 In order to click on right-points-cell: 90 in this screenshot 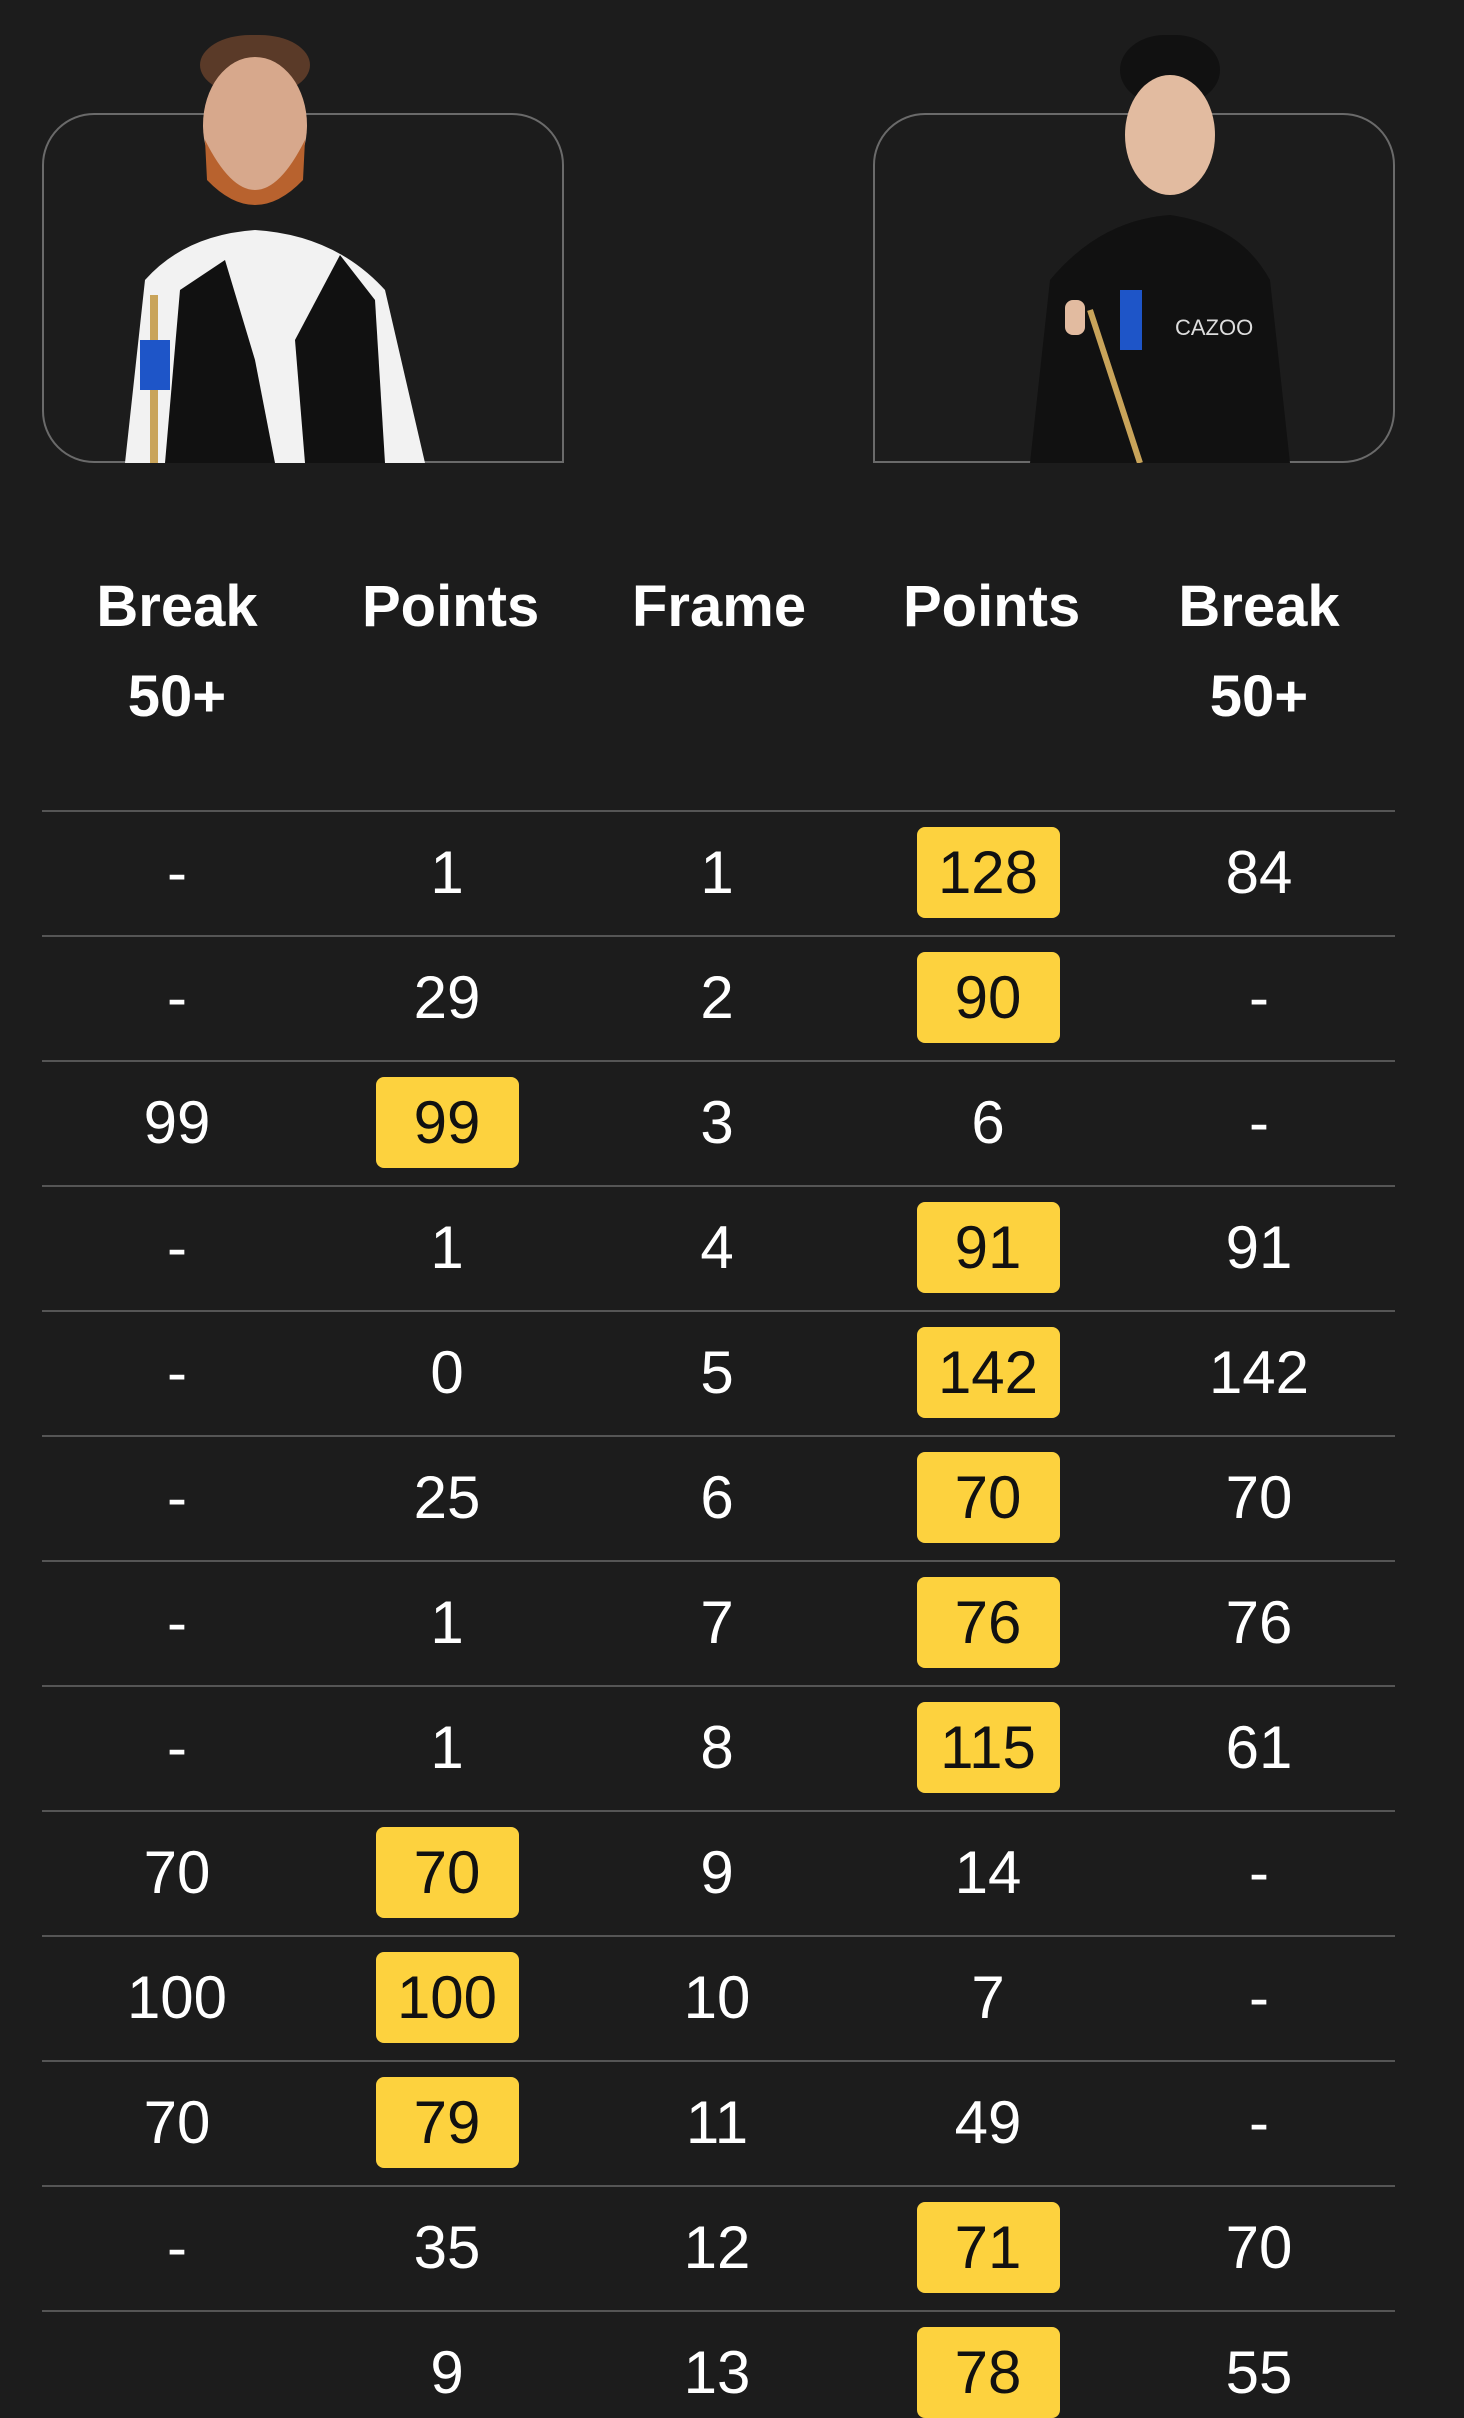, I will do `click(988, 997)`.